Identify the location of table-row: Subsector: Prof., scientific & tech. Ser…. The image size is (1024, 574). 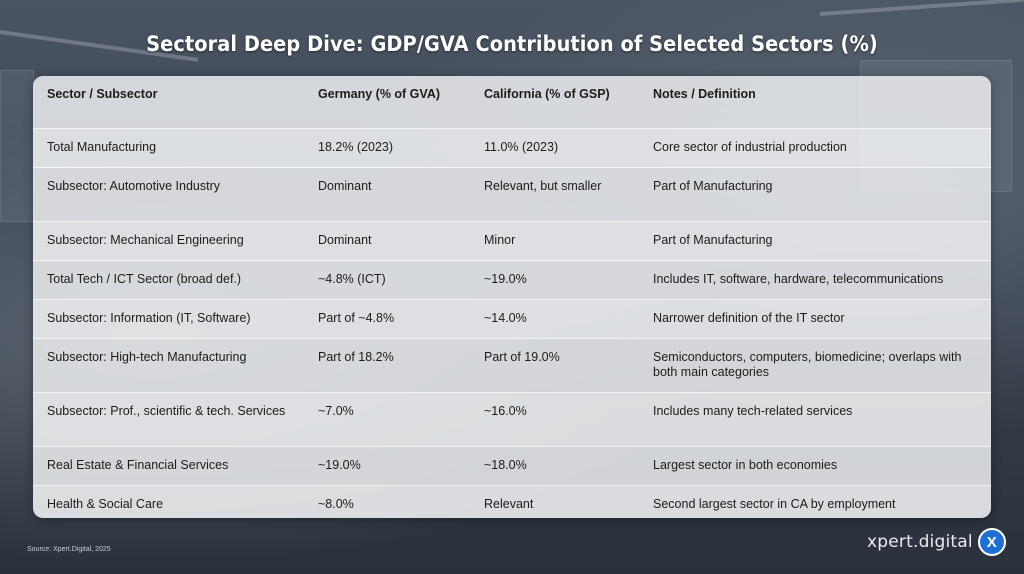
(512, 419).